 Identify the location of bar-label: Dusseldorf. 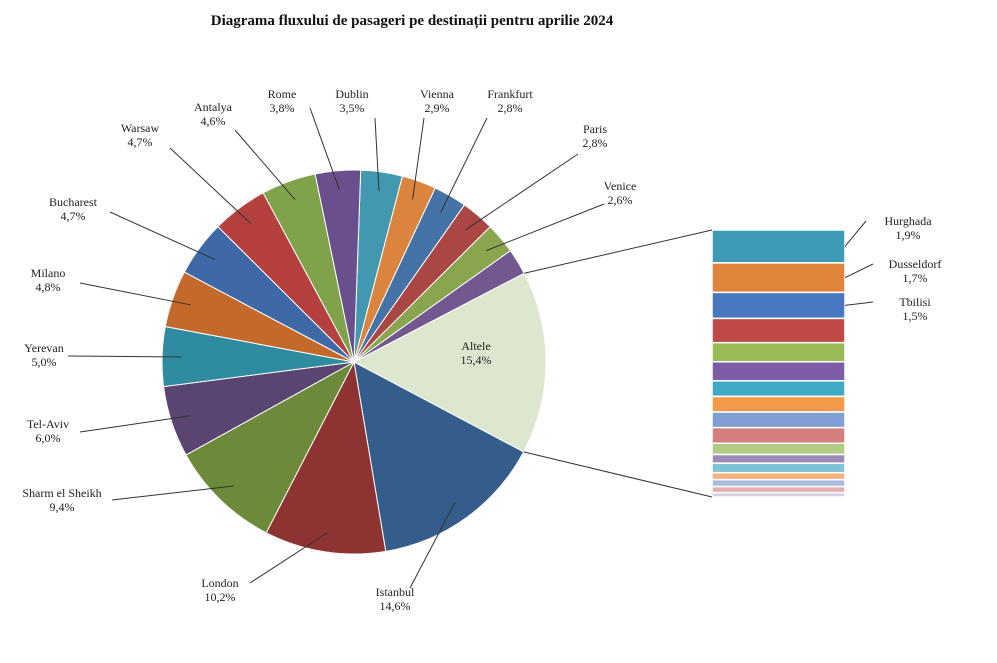
(915, 264).